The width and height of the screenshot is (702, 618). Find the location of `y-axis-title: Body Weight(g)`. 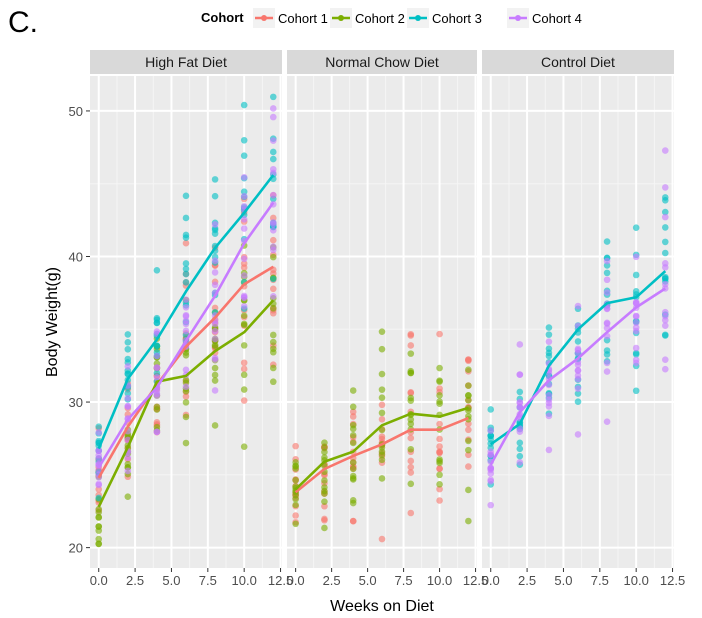

y-axis-title: Body Weight(g) is located at coordinates (52, 322).